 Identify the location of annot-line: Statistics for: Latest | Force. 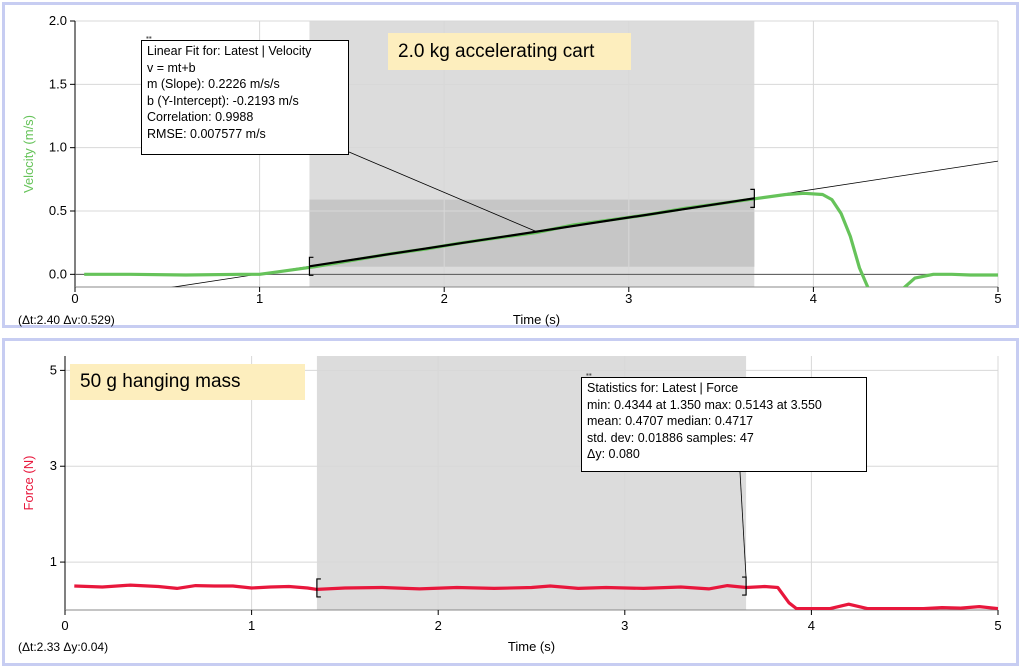
(663, 388).